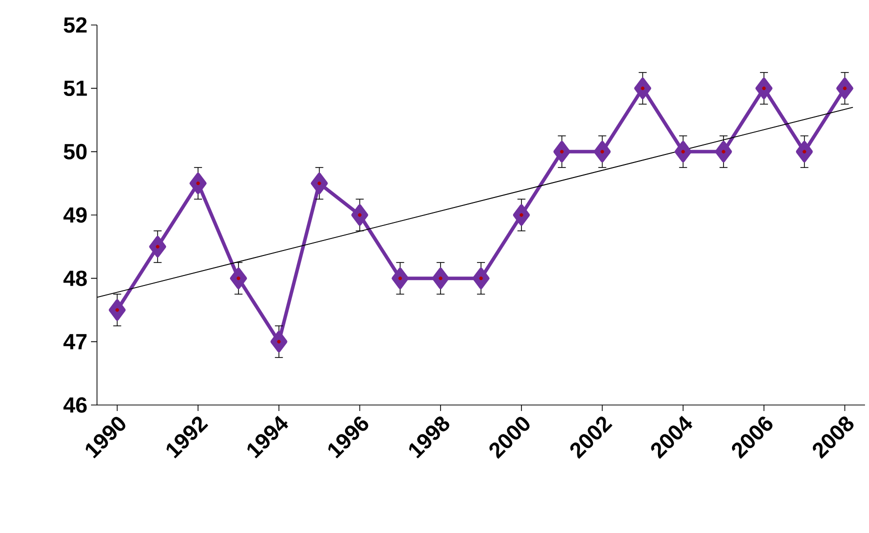 This screenshot has height=533, width=869. I want to click on y-tick-label: 47, so click(75, 342).